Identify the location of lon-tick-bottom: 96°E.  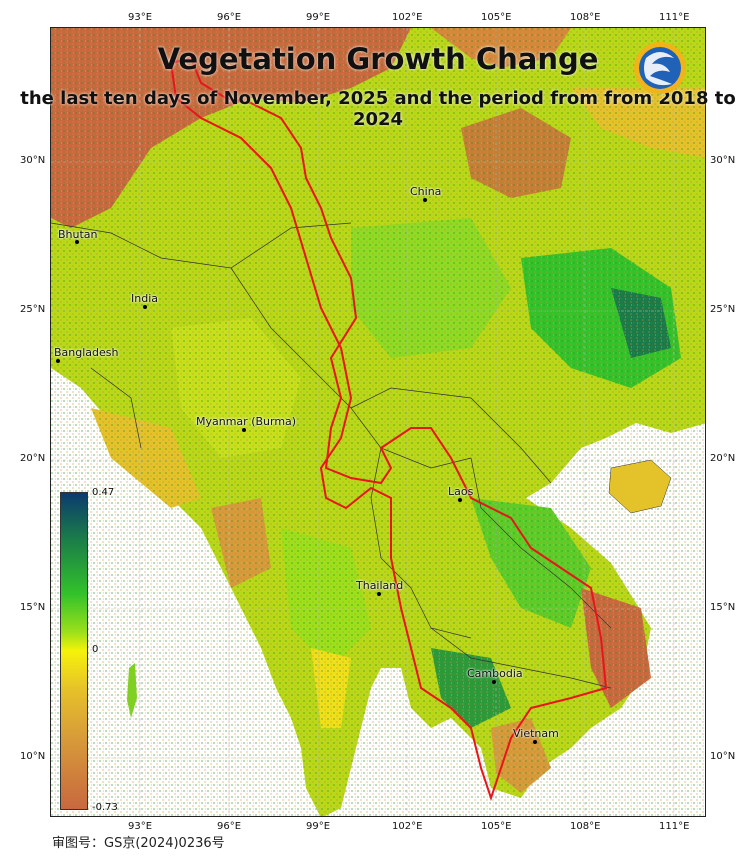
(229, 826).